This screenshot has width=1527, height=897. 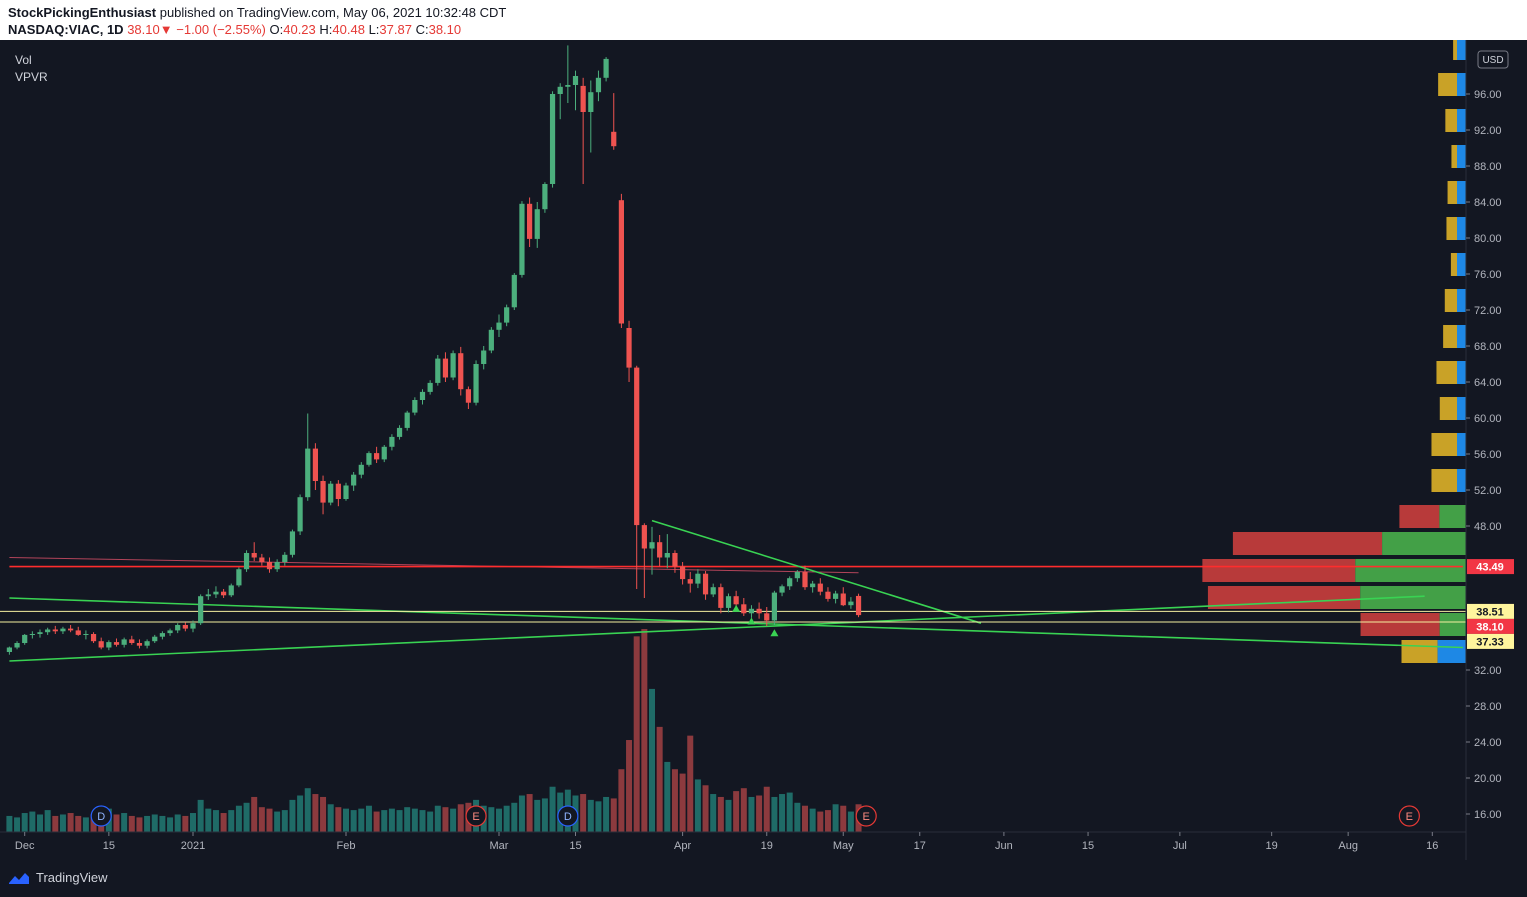 I want to click on currency-badge, so click(x=1493, y=59).